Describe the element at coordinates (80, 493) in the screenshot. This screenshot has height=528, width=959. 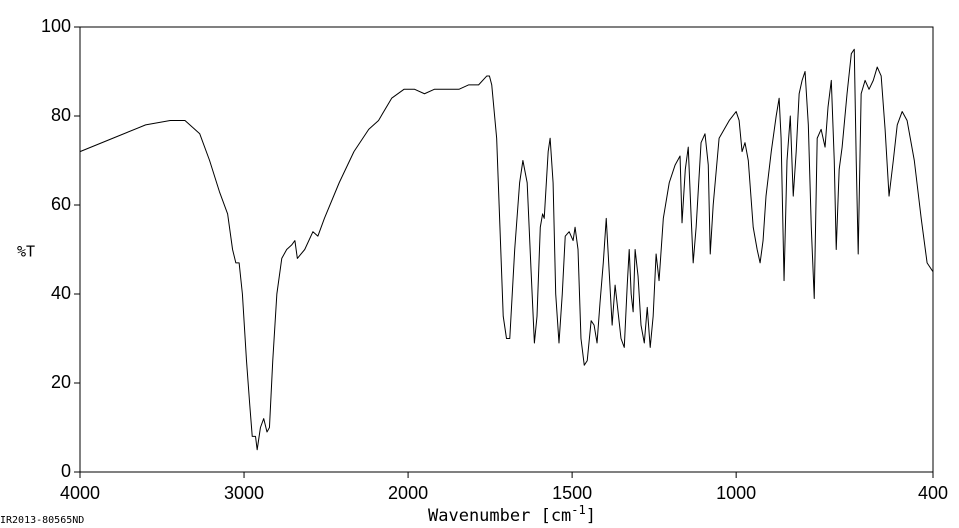
I see `x-tick-label: 4000` at that location.